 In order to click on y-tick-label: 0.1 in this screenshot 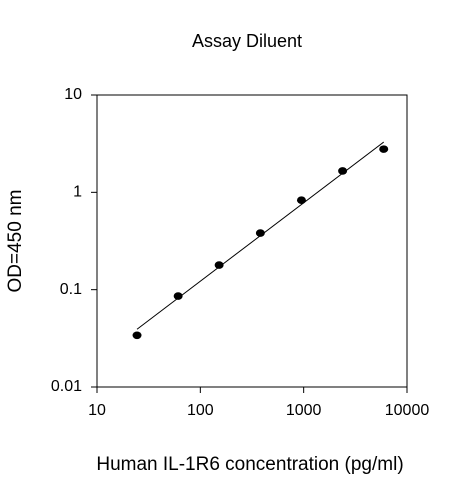, I will do `click(71, 289)`.